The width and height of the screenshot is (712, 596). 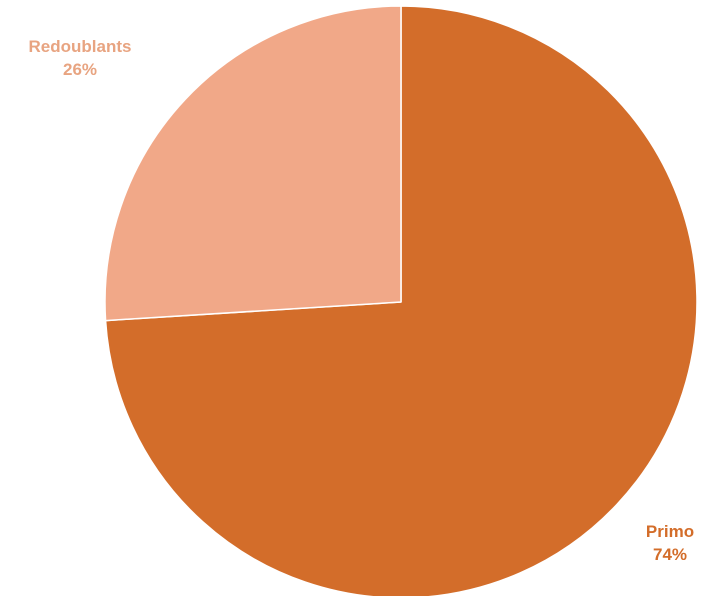 I want to click on data-label-redoublants-percent: 26%, so click(x=80, y=69).